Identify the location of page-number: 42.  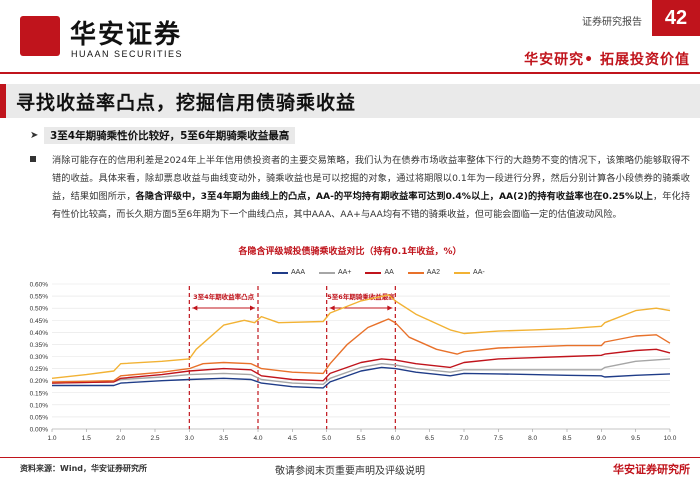
(676, 18).